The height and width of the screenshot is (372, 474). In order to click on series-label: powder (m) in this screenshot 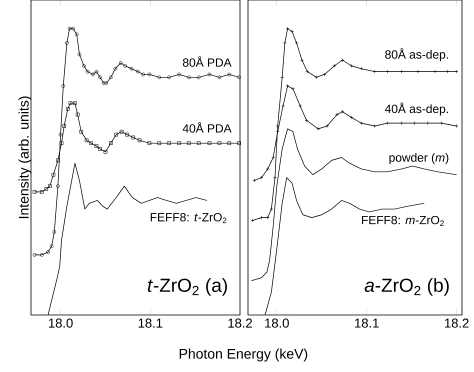, I will do `click(418, 158)`.